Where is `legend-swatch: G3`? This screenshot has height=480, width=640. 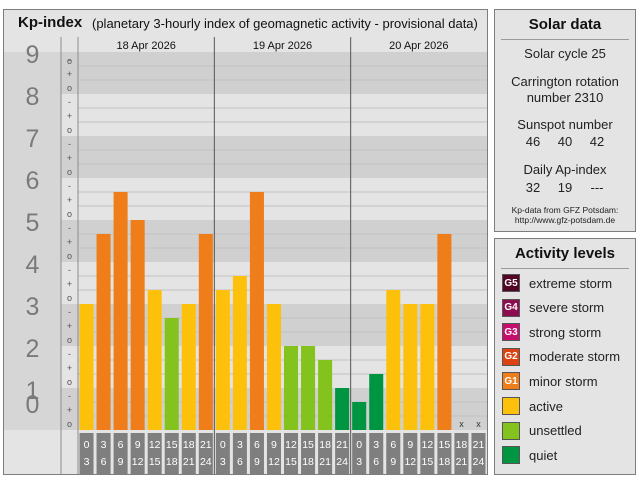
legend-swatch: G3 is located at coordinates (511, 332).